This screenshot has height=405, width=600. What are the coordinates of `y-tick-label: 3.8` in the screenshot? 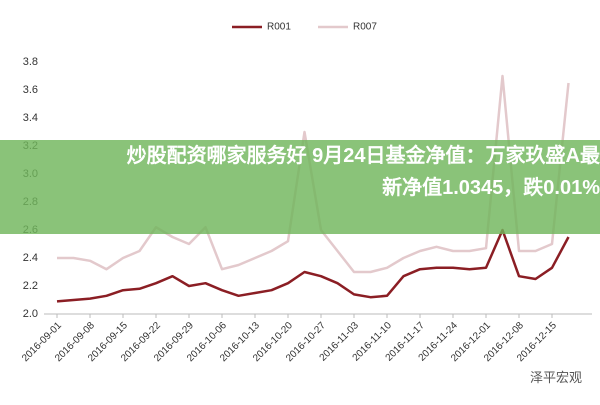 It's located at (30, 62).